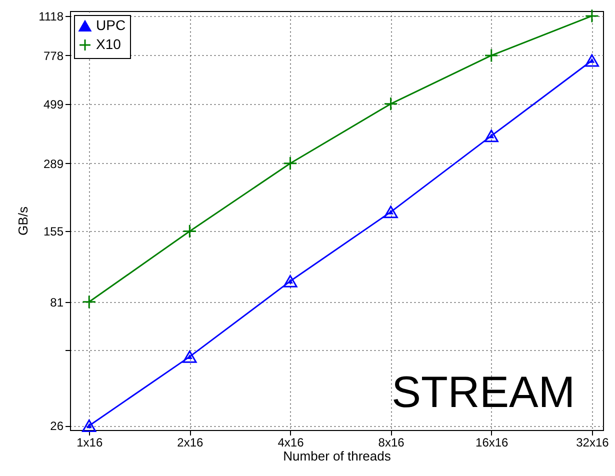 This screenshot has width=615, height=476. Describe the element at coordinates (291, 443) in the screenshot. I see `x-tick-label: 4x16` at that location.